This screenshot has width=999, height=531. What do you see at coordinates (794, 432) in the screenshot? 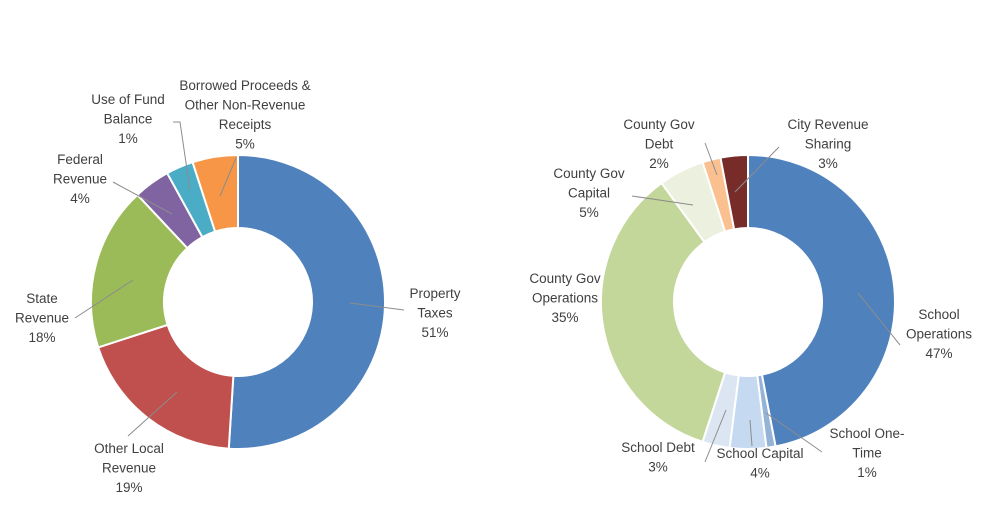
I see `leader-line-school-one-time` at bounding box center [794, 432].